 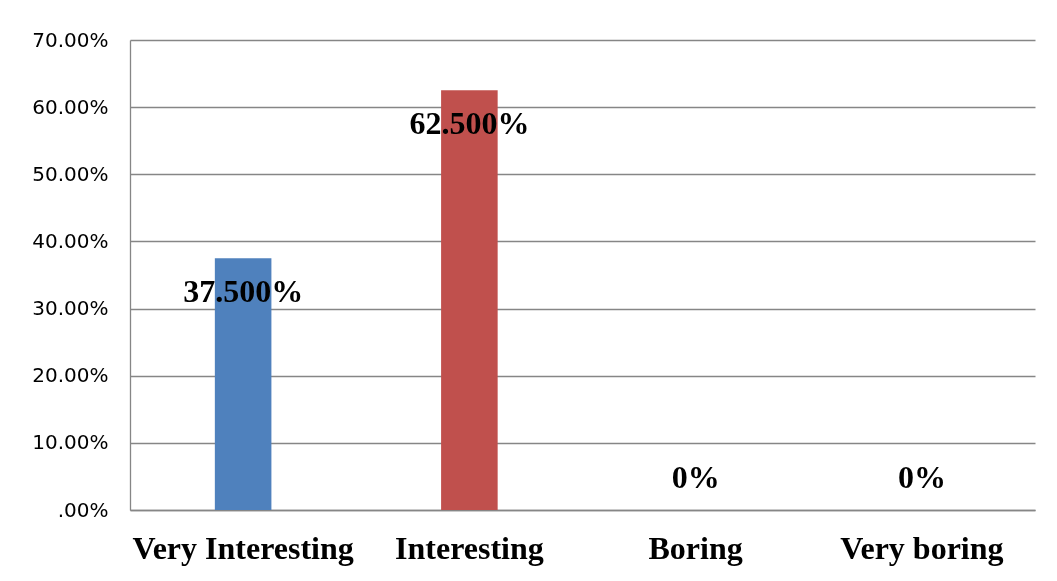 What do you see at coordinates (469, 547) in the screenshot?
I see `x-tick-label: Interesting` at bounding box center [469, 547].